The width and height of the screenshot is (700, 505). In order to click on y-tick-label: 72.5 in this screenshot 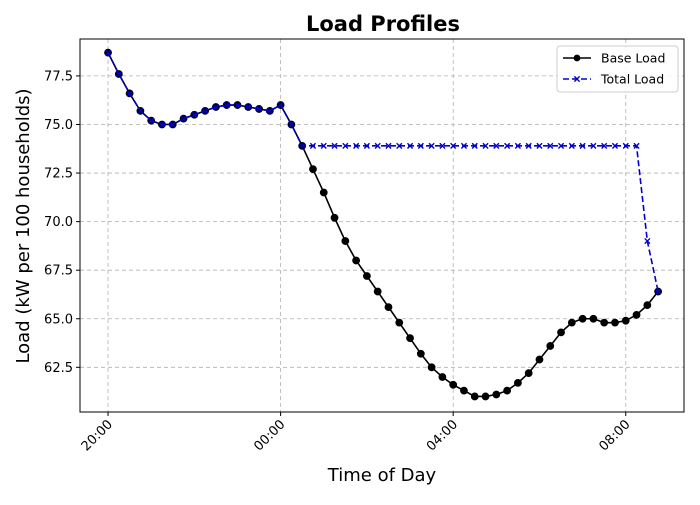, I will do `click(58, 174)`.